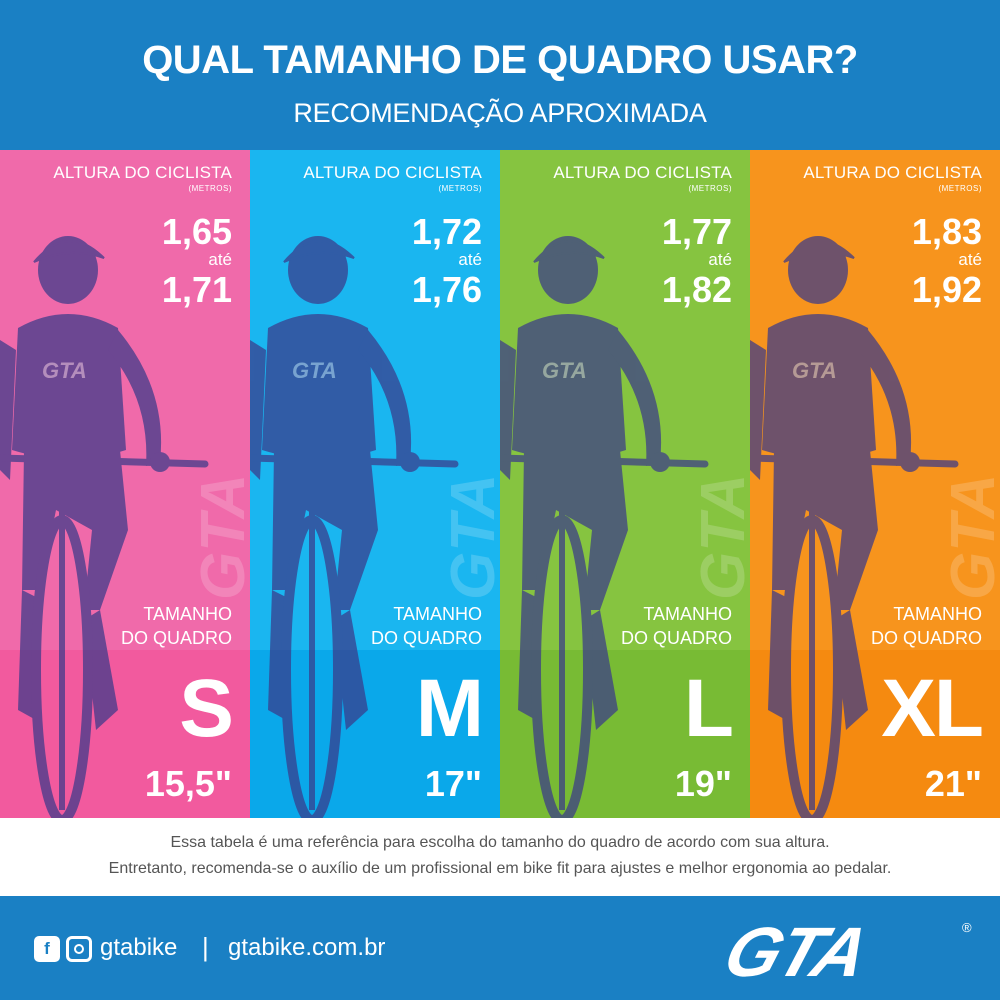 The width and height of the screenshot is (1000, 1000). Describe the element at coordinates (500, 948) in the screenshot. I see `footer-bar: f gtabike | gtabike.com.br GTA ®` at that location.